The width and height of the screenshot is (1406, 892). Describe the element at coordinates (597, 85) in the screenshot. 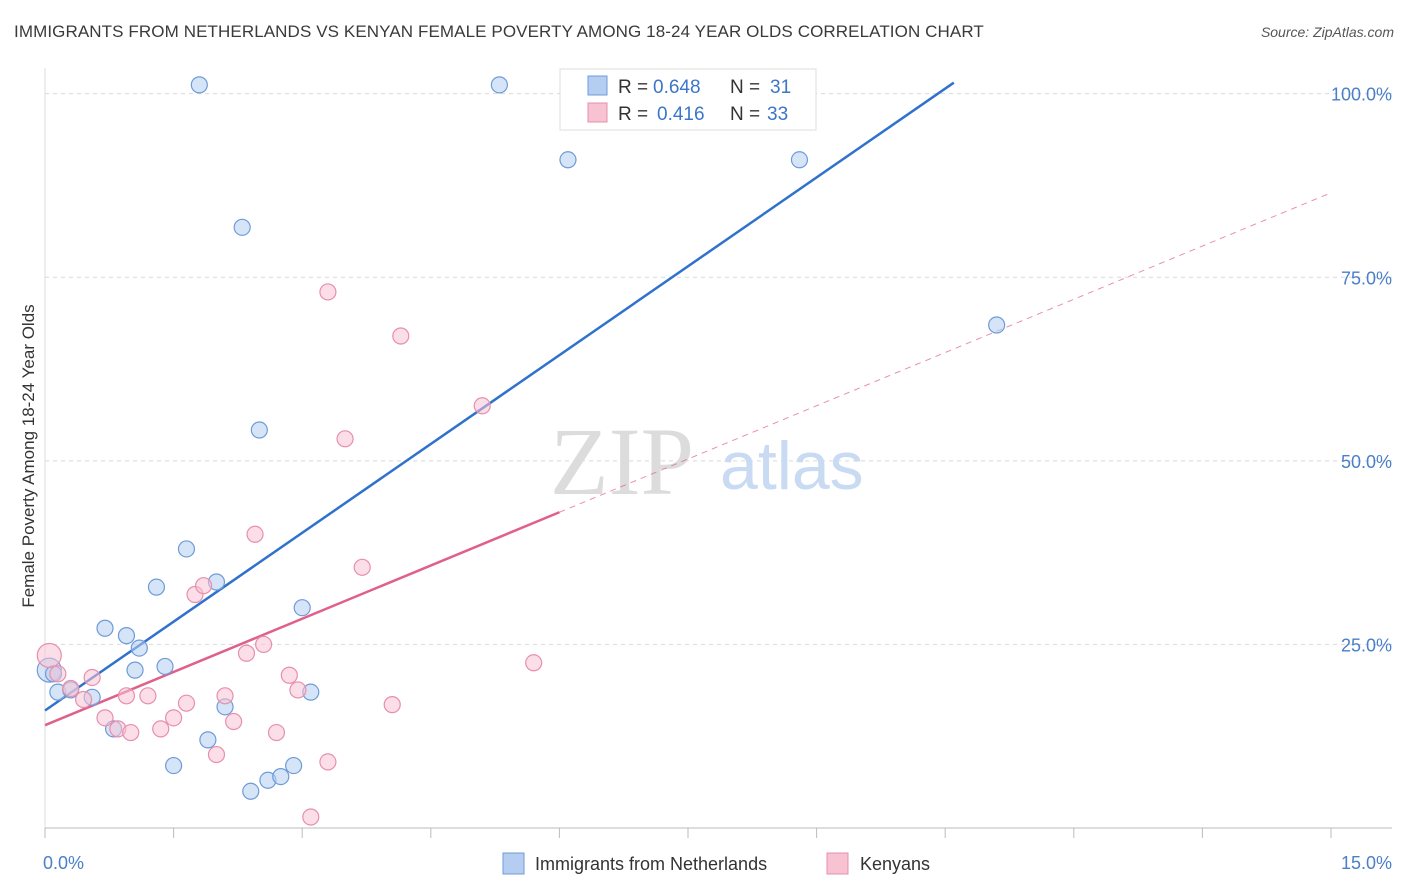

I see `legend-swatch-netherlands` at that location.